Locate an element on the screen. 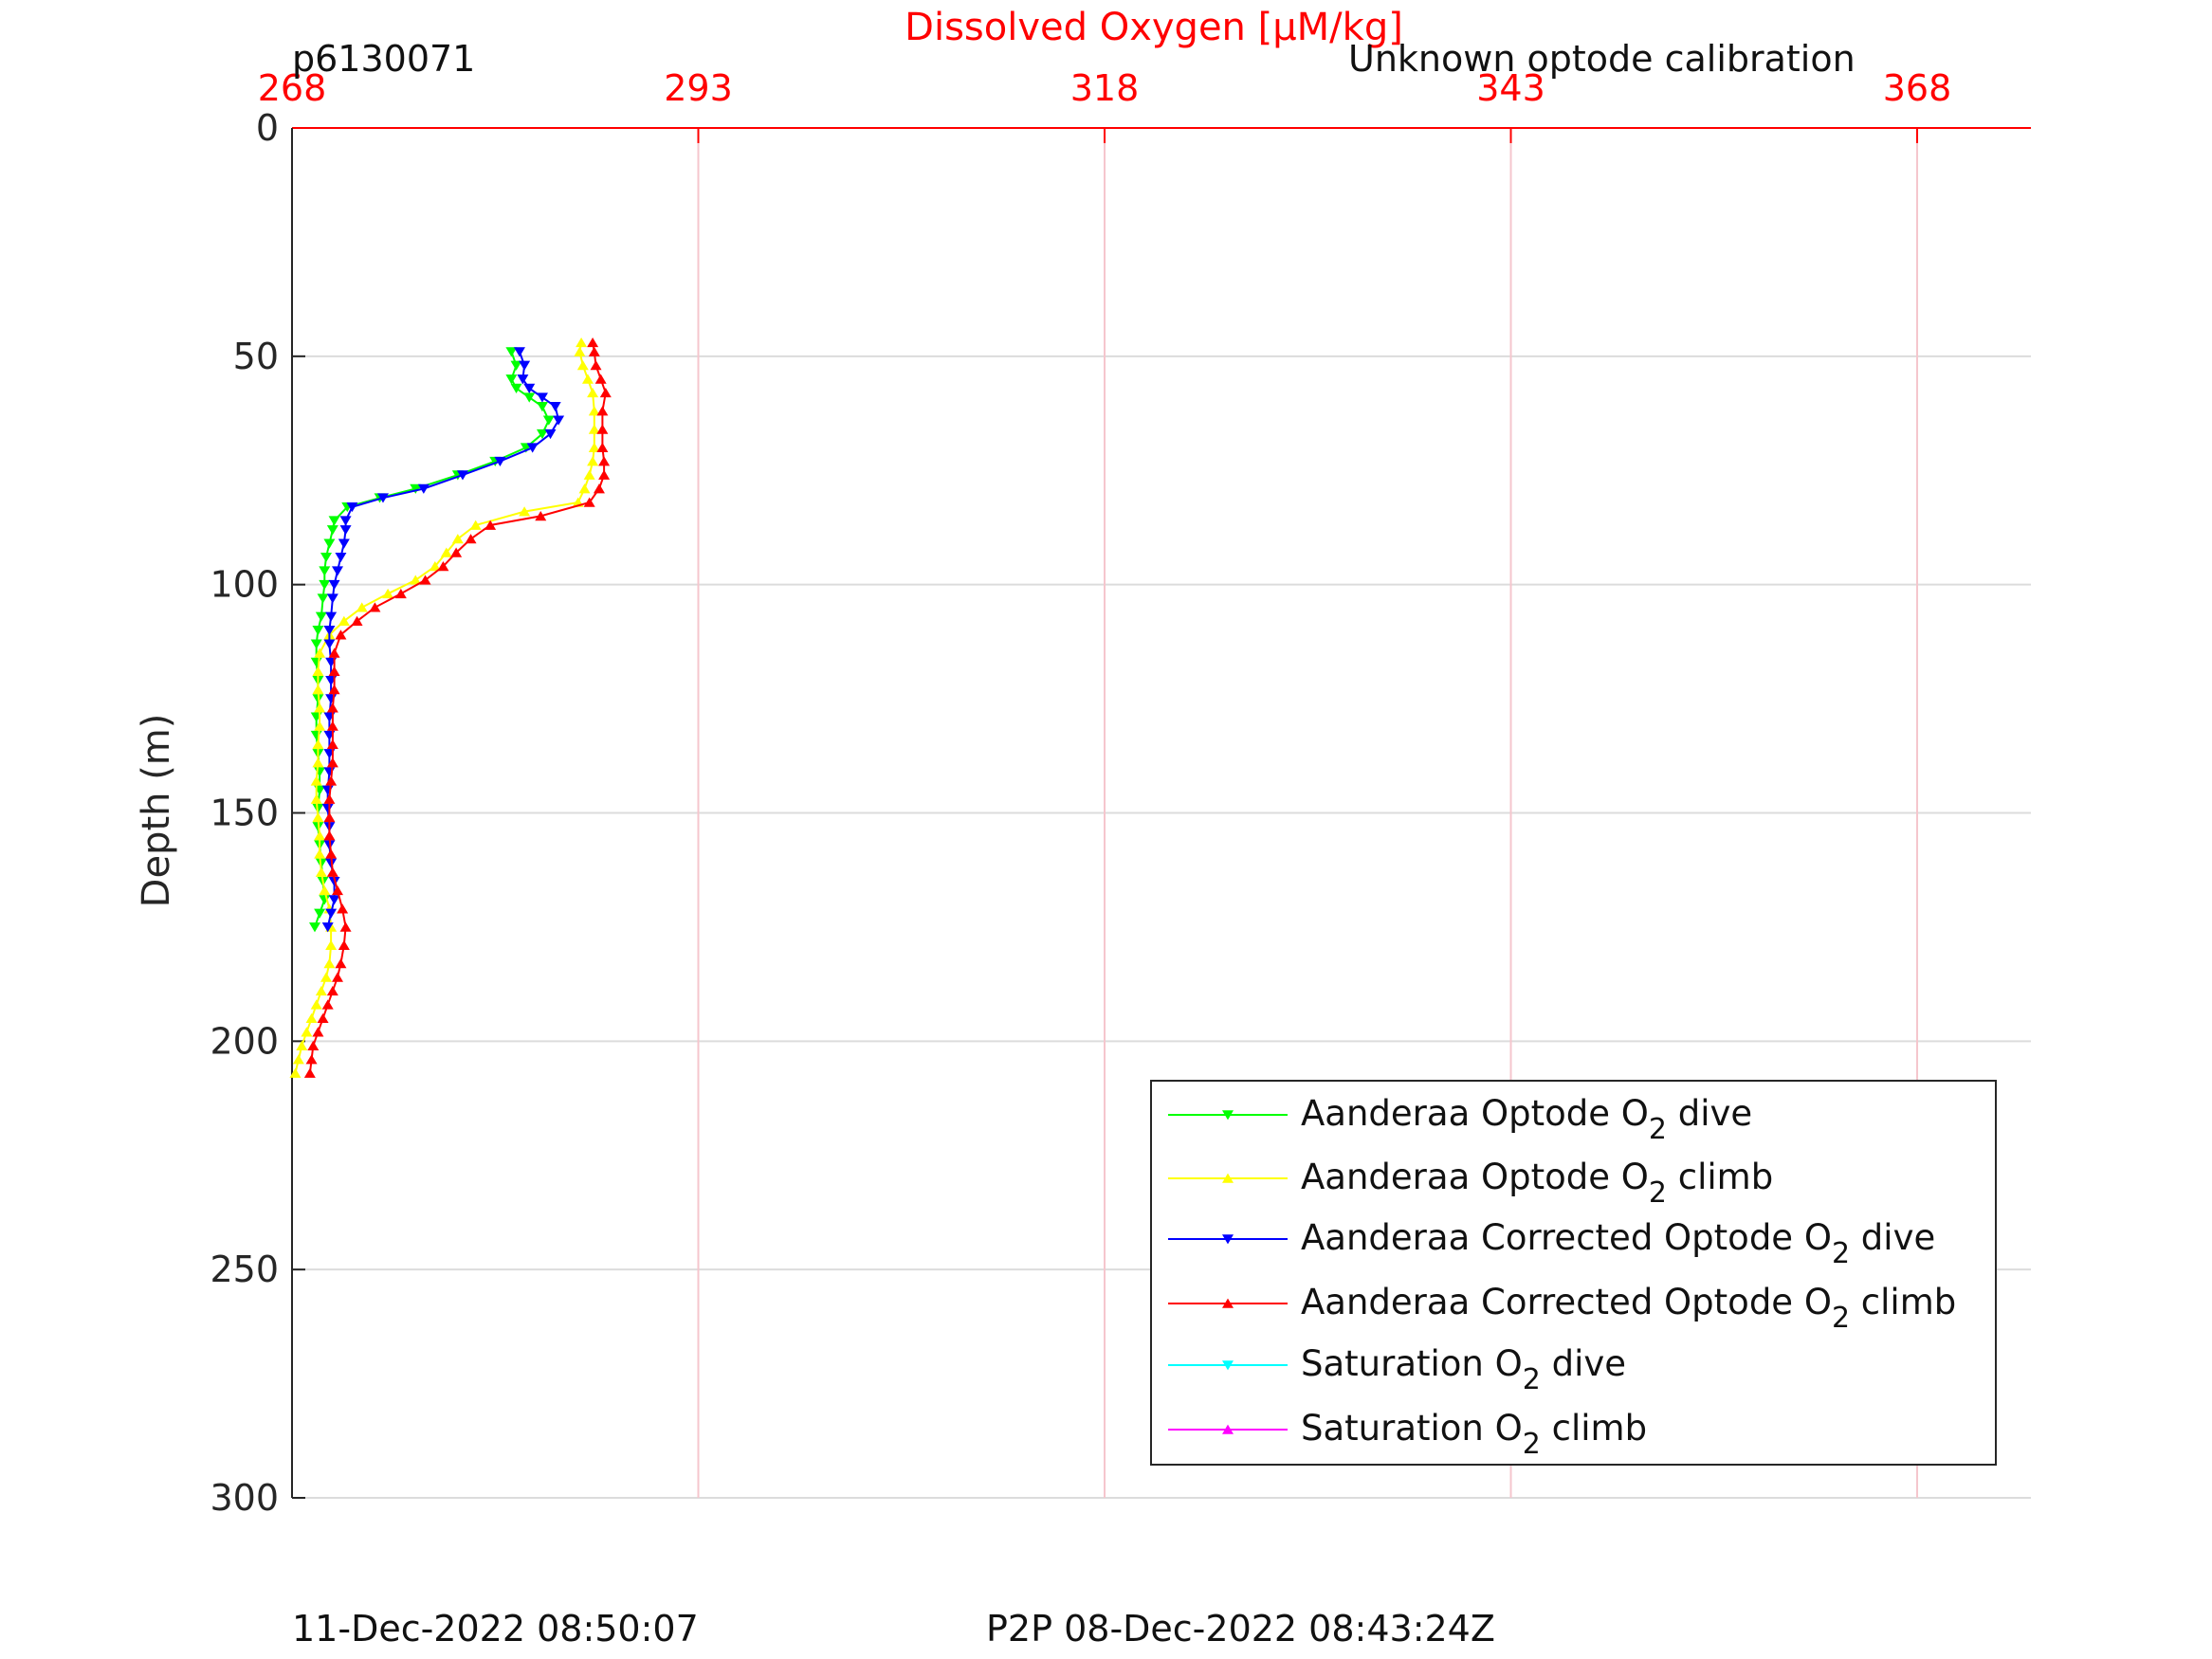 This screenshot has height=1659, width=2212. legend-entry: Saturation O2 climb is located at coordinates (1407, 1434).